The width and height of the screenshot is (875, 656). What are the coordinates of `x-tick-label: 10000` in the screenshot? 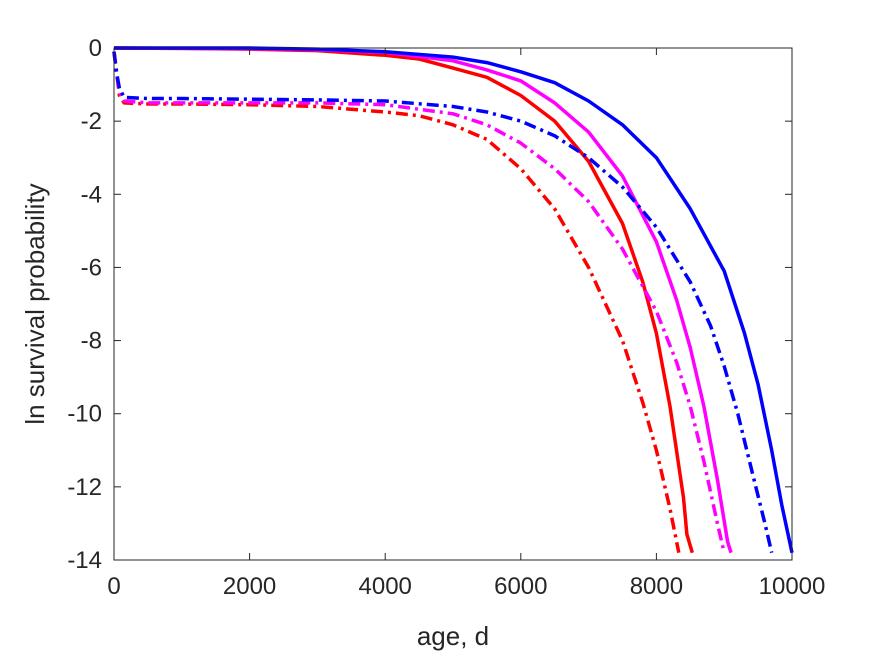 It's located at (792, 586).